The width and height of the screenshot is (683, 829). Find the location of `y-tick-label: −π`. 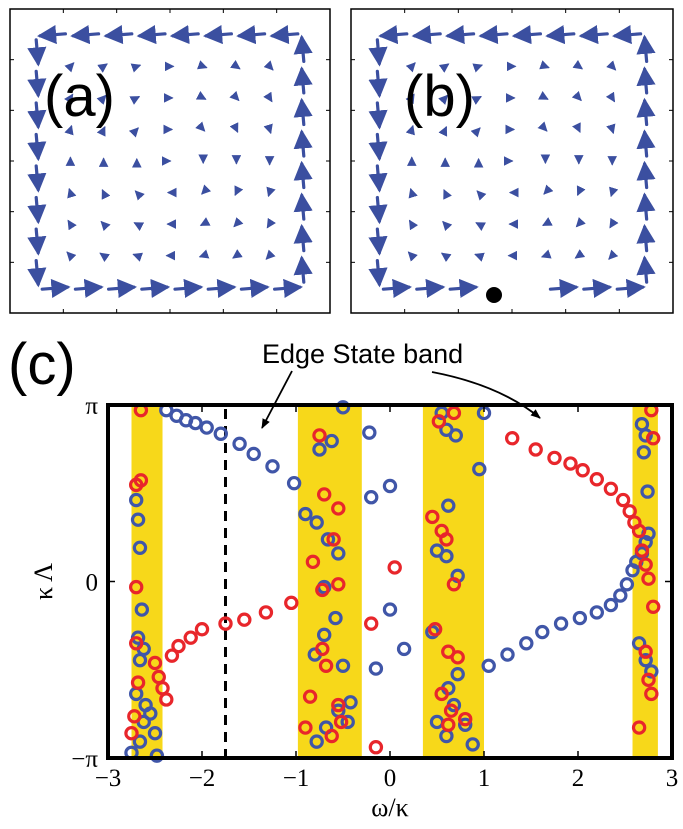

y-tick-label: −π is located at coordinates (84, 759).